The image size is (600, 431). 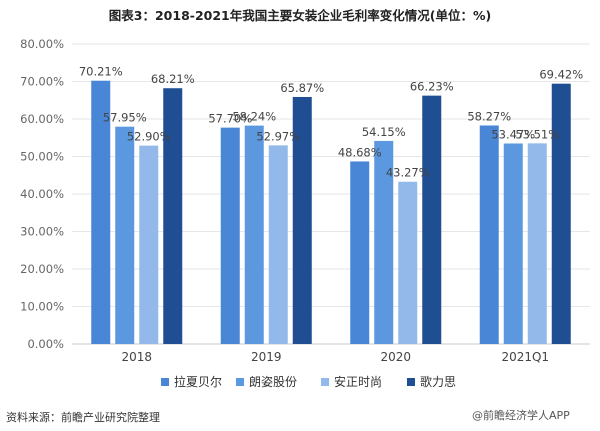 I want to click on y-tick-label: 40.00%, so click(x=42, y=194).